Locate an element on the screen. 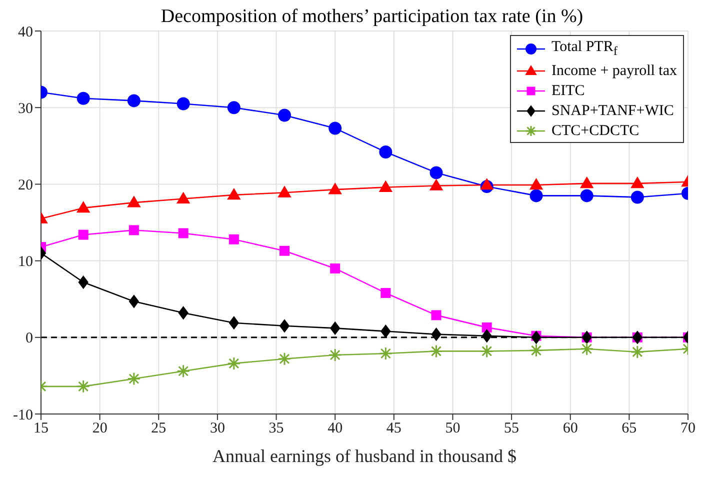 The height and width of the screenshot is (488, 704). y-tick-label: 30 is located at coordinates (25, 108).